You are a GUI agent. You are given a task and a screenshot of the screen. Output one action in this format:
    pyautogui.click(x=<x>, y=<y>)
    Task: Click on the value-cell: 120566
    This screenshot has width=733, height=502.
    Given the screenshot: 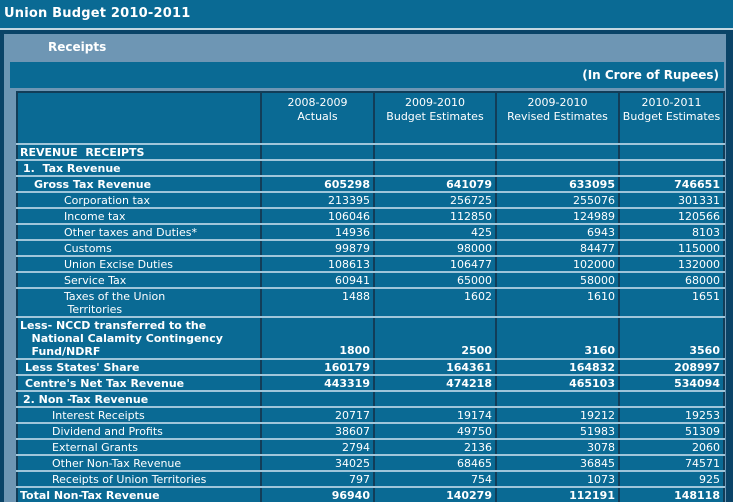 What is the action you would take?
    pyautogui.click(x=671, y=216)
    